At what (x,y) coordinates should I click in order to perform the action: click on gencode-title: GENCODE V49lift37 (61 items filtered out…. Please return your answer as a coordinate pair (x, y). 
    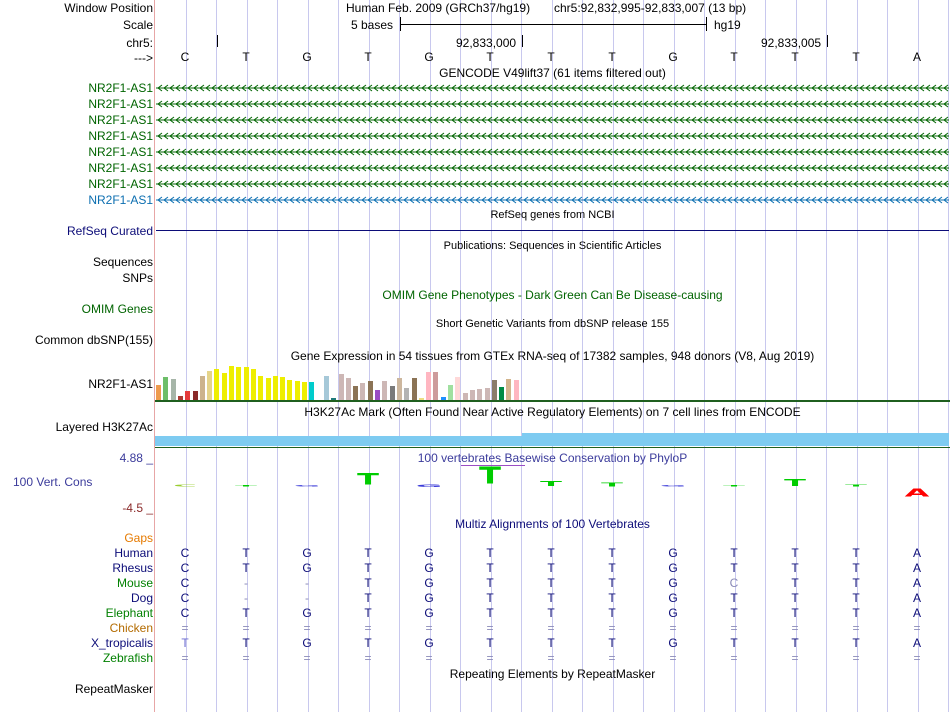
    Looking at the image, I should click on (552, 73).